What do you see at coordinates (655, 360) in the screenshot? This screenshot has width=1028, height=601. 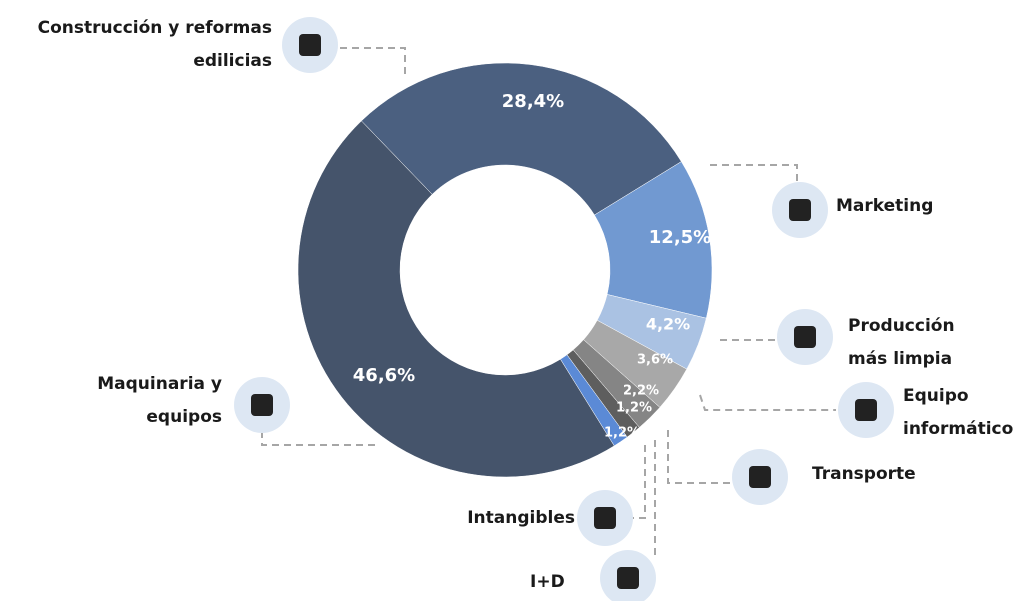 I see `value-label: 3,6%` at bounding box center [655, 360].